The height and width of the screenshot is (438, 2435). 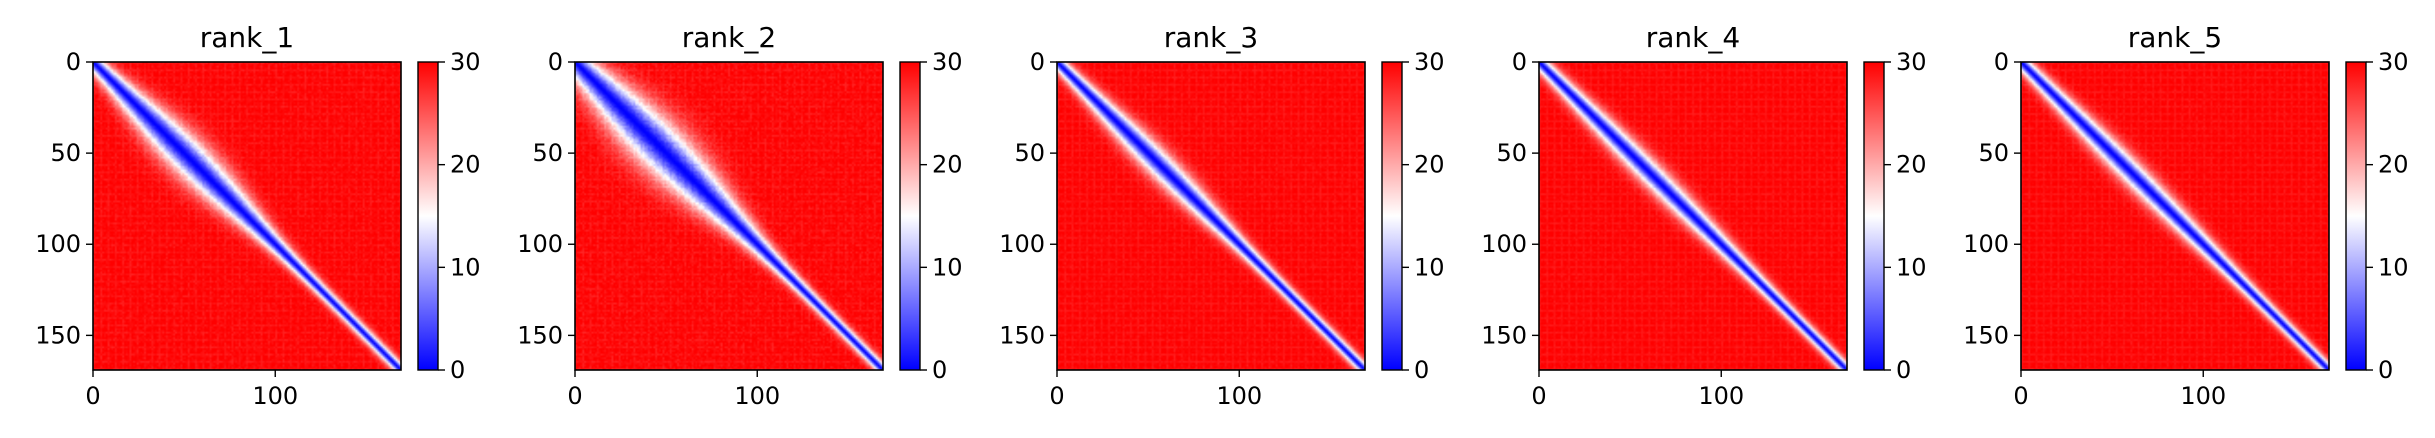 I want to click on panel-title: rank_5, so click(x=2175, y=37).